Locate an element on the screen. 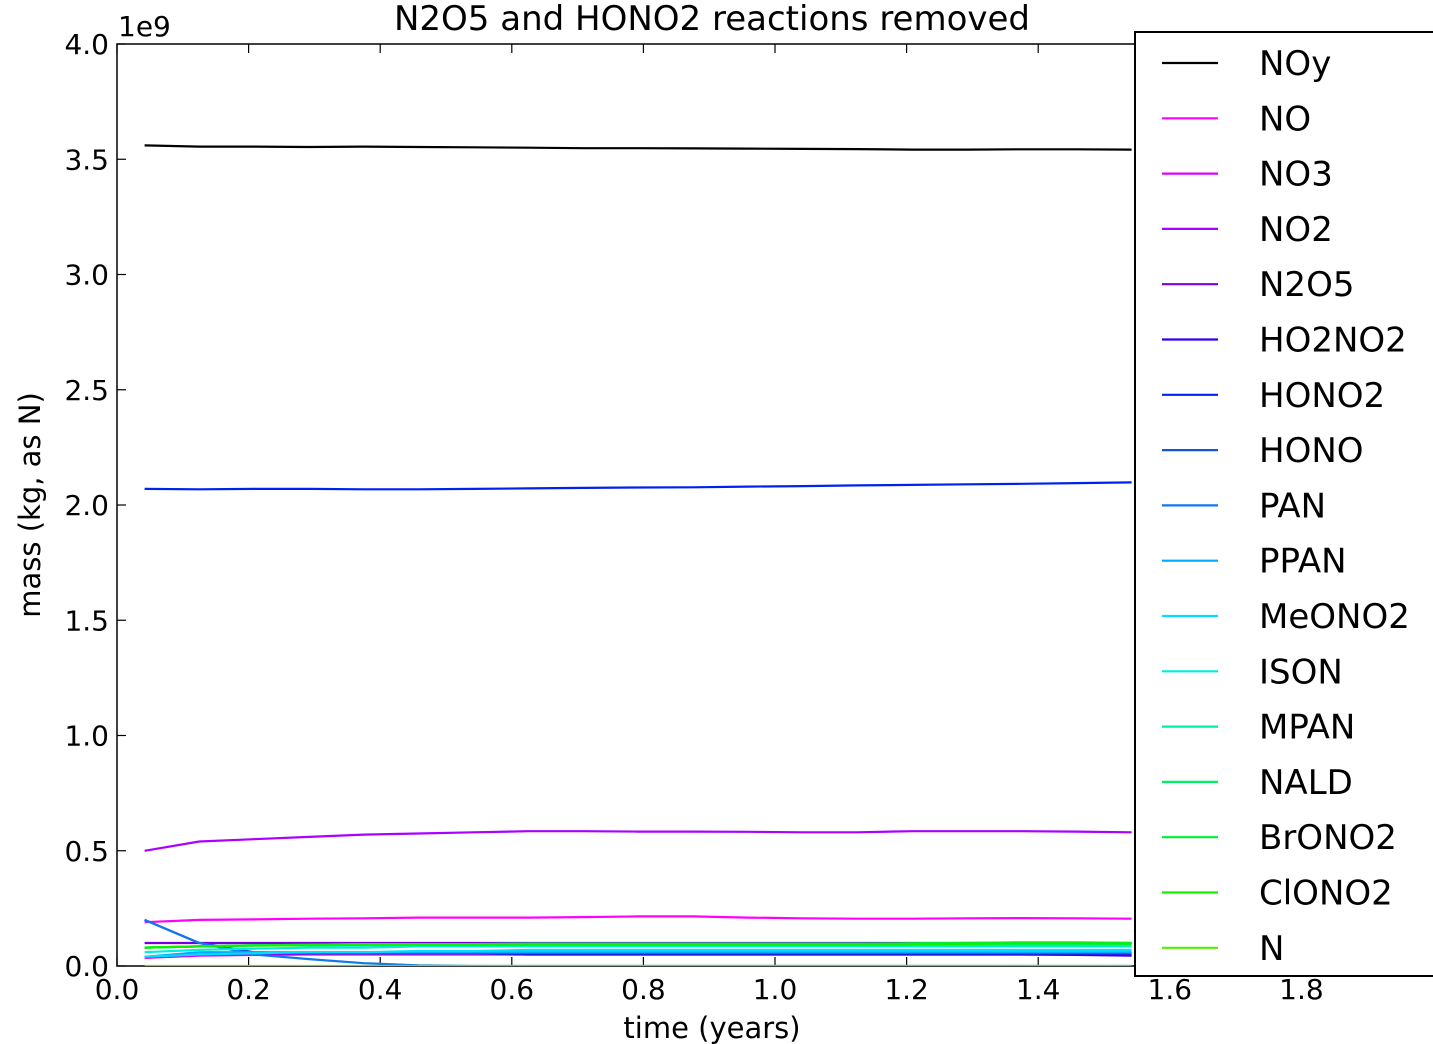  x-tick-label: 1.8 is located at coordinates (1301, 989).